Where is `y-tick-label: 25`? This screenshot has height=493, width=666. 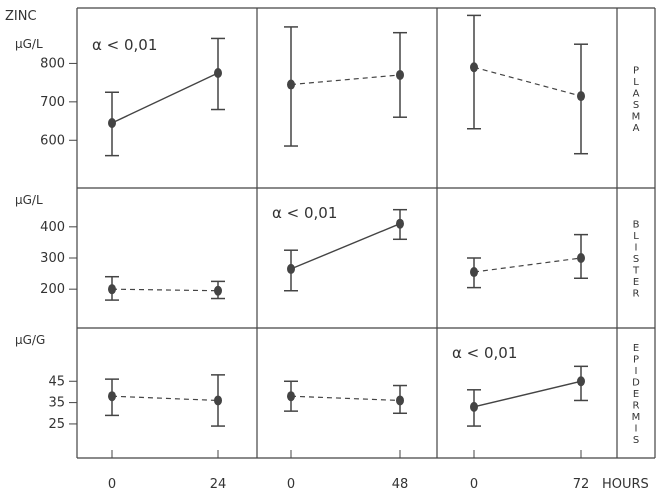 y-tick-label: 25 is located at coordinates (56, 424).